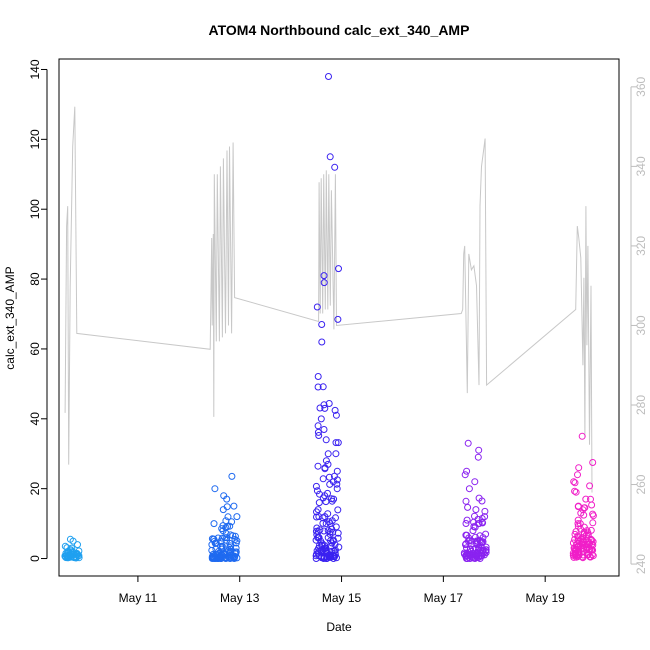 The image size is (650, 650). What do you see at coordinates (639, 325) in the screenshot?
I see `y-axis-right: 240 260 280 300 320 340 360` at bounding box center [639, 325].